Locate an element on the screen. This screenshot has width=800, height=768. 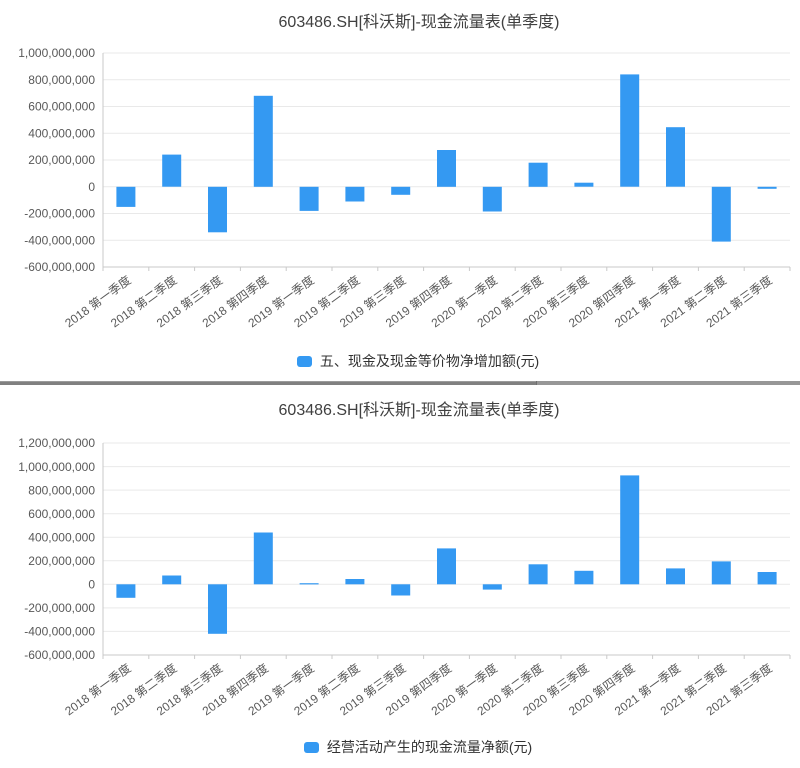
chart1-legend-label: 五、现金及现金等价物净增加额(元) is located at coordinates (429, 361).